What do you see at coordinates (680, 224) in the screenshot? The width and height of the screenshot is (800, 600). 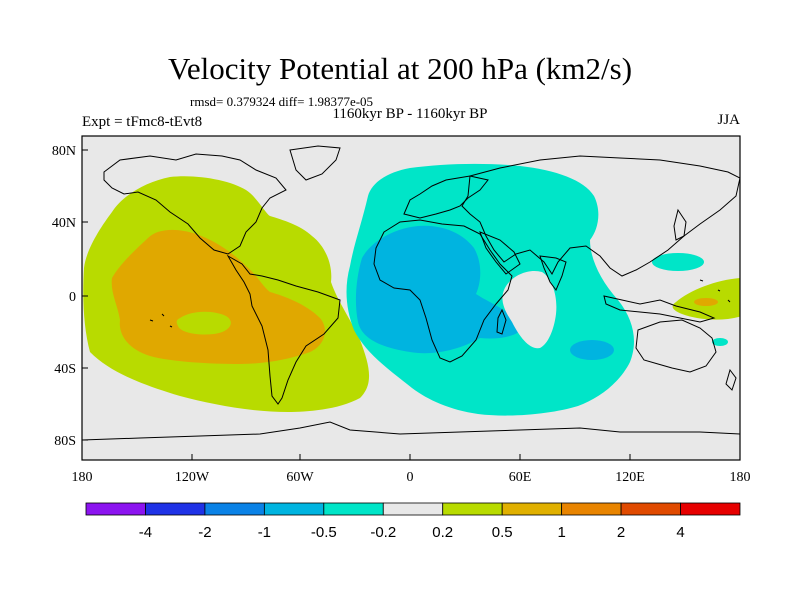 I see `coast-japan` at bounding box center [680, 224].